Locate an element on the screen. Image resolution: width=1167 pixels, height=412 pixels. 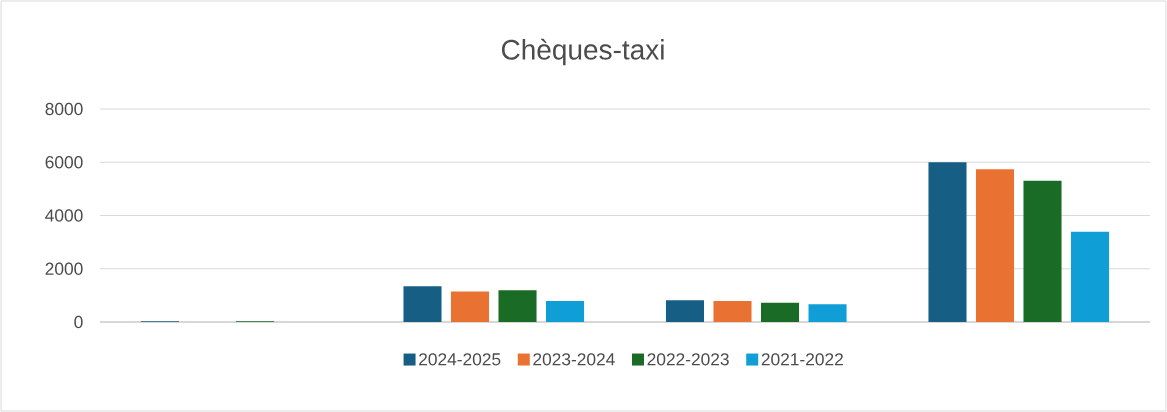
y-tick-label: 2000 is located at coordinates (64, 268).